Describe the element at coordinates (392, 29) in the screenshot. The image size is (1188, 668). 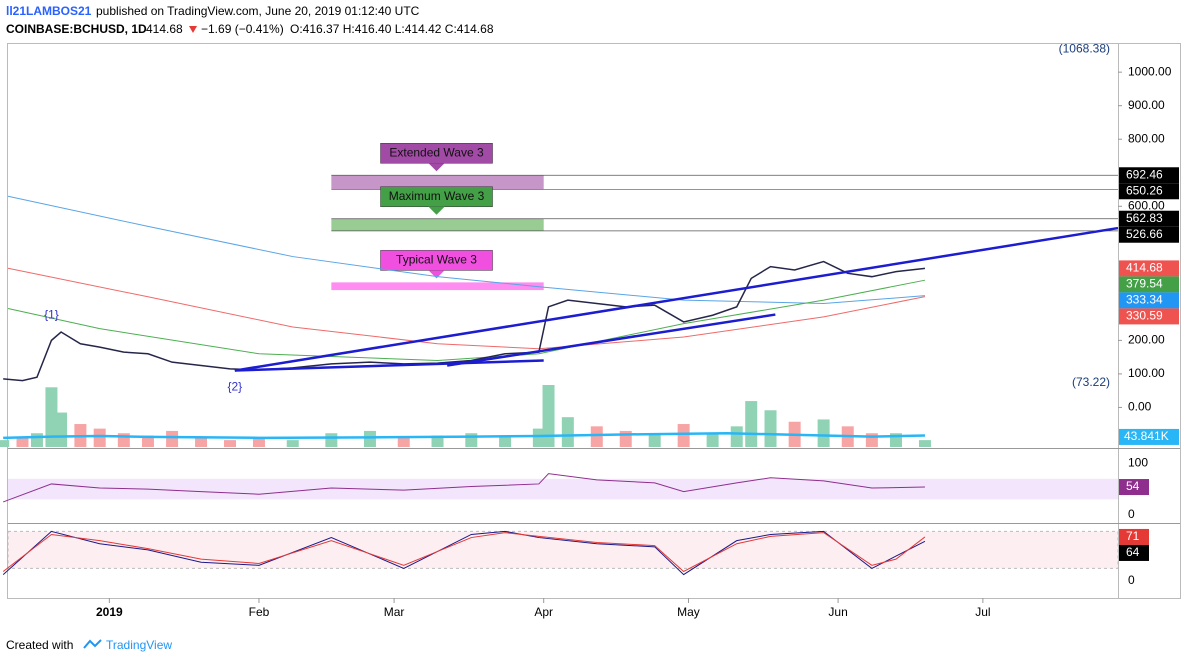
I see `ohlc: O:416.37 H:416.40 L:414.42 C:414.68` at that location.